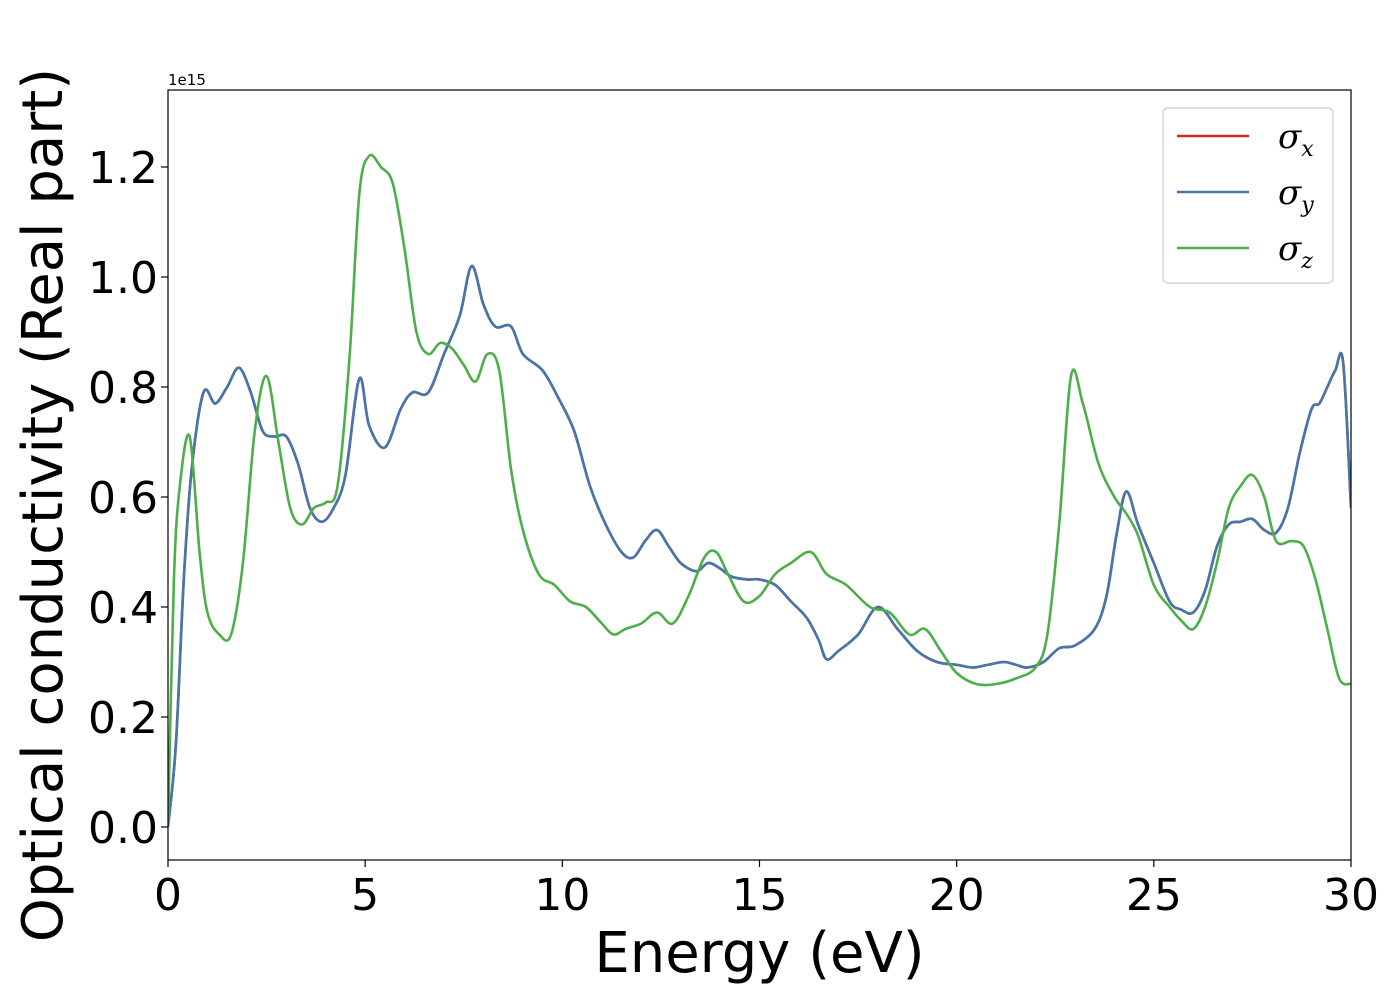 The height and width of the screenshot is (1000, 1400). What do you see at coordinates (123, 278) in the screenshot?
I see `y-tick-label: 1.0` at bounding box center [123, 278].